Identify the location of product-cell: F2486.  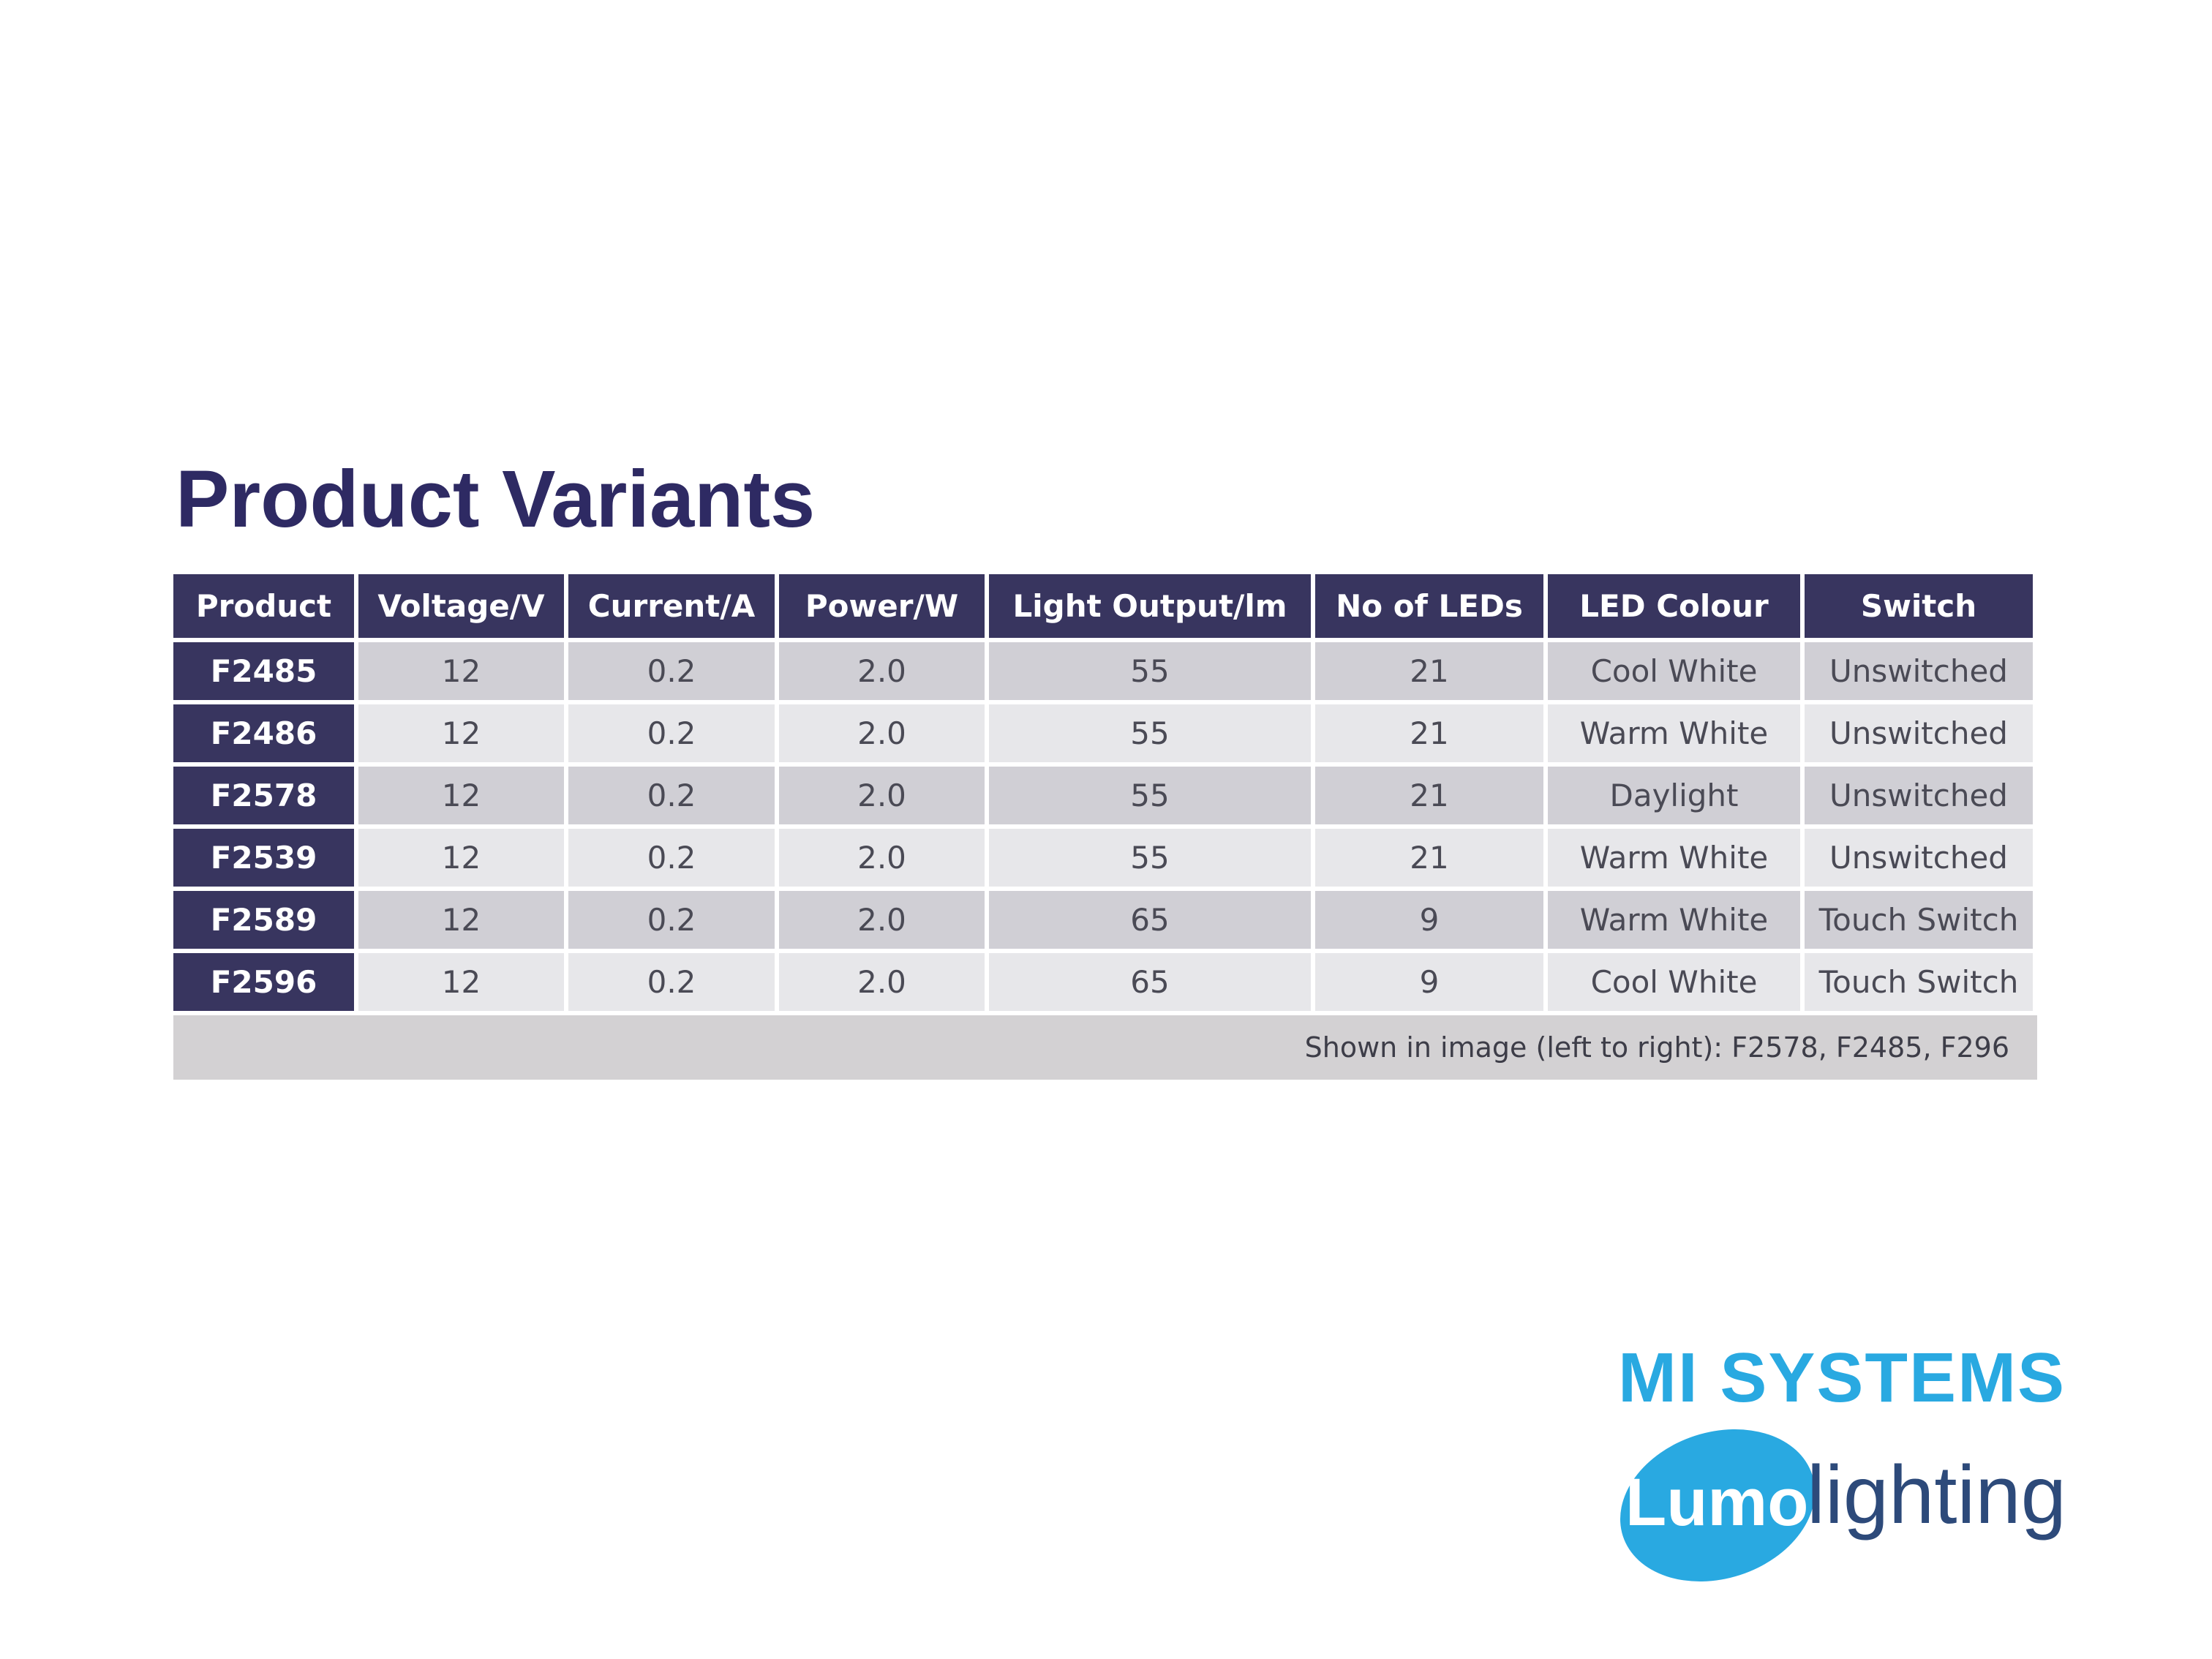
(263, 733).